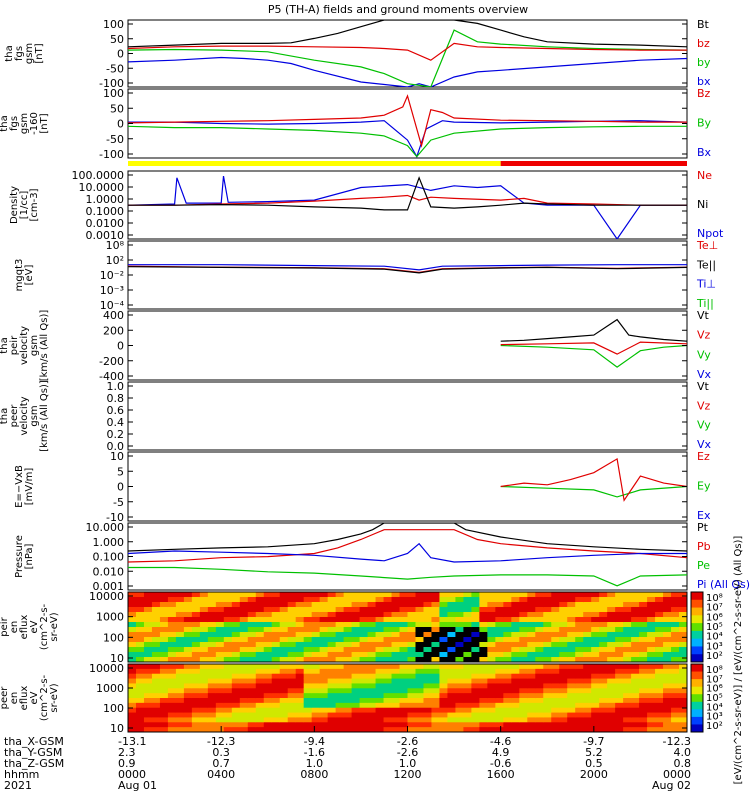  Describe the element at coordinates (105, 223) in the screenshot. I see `y-tick-label: 0.0100` at that location.